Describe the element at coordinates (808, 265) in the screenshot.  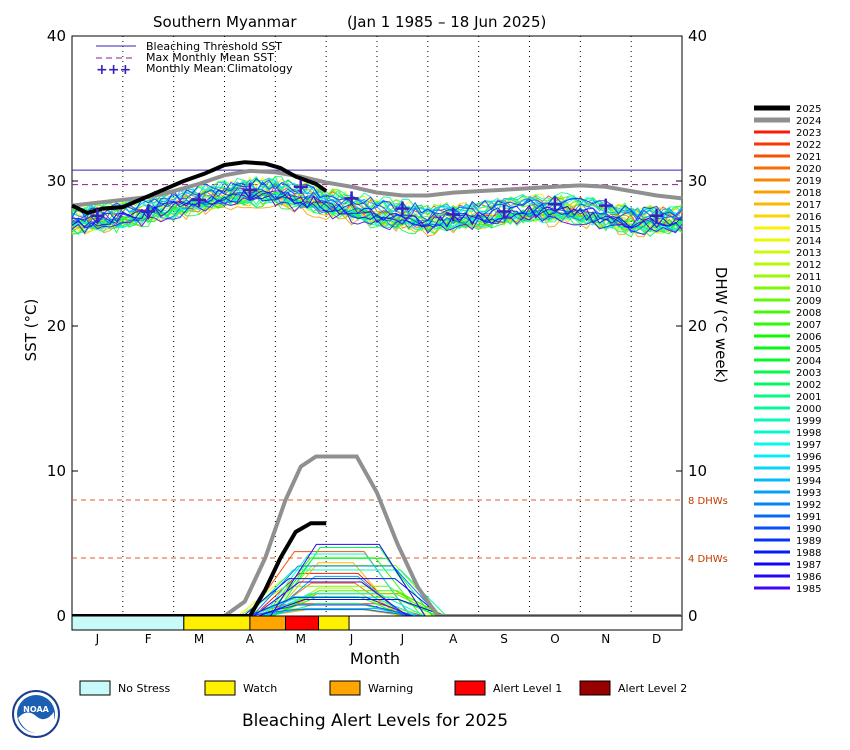
I see `year-legend-label-2012: 2012` at that location.